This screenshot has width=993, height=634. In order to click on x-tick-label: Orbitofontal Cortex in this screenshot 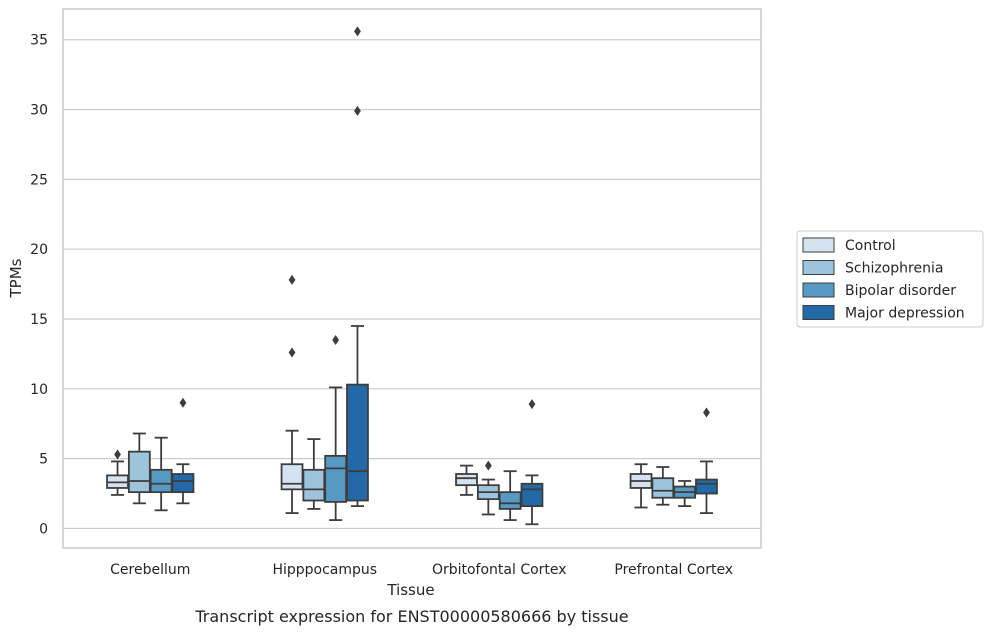, I will do `click(499, 570)`.